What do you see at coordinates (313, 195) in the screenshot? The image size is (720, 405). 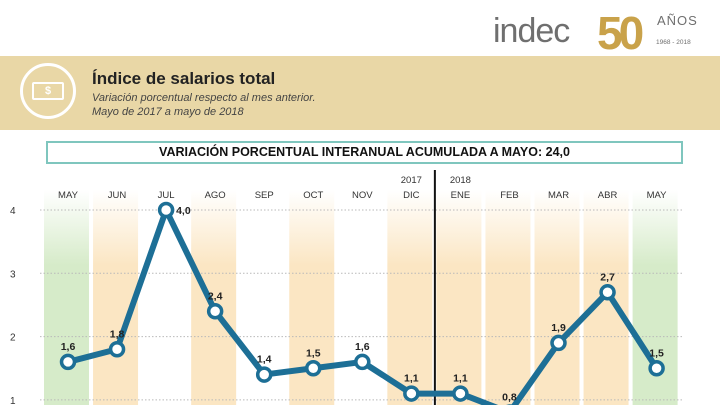 I see `x-tick-label: OCT` at bounding box center [313, 195].